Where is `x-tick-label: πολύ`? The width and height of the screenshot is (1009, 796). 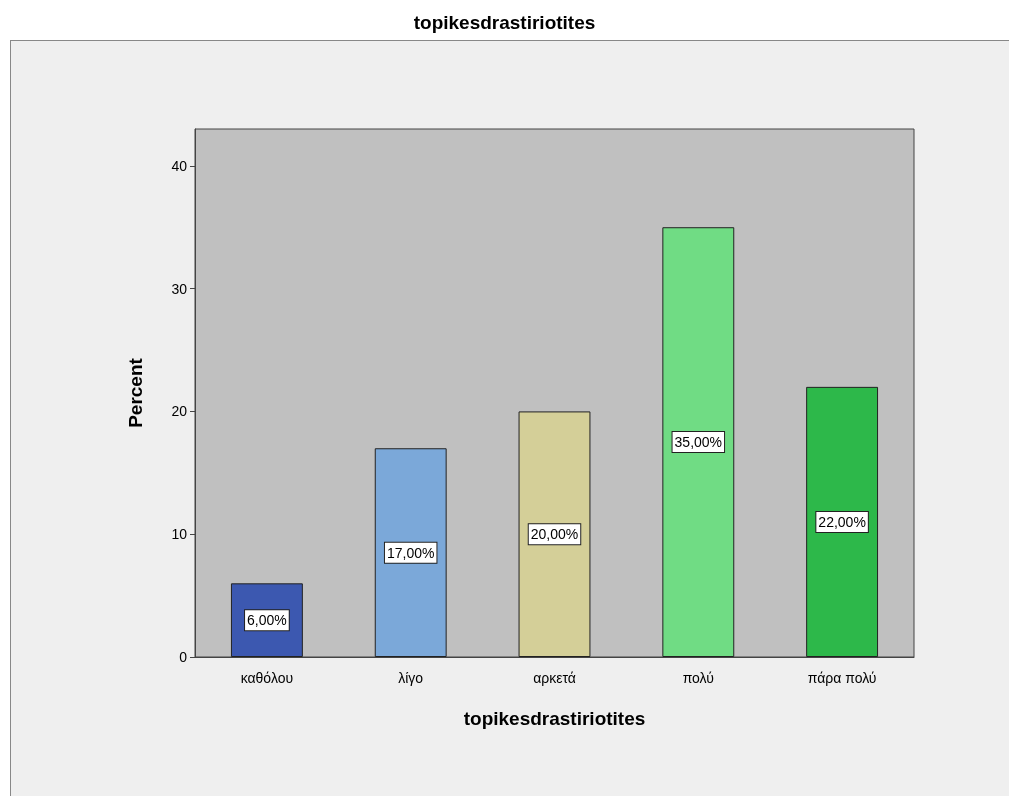
x-tick-label: πολύ is located at coordinates (698, 678).